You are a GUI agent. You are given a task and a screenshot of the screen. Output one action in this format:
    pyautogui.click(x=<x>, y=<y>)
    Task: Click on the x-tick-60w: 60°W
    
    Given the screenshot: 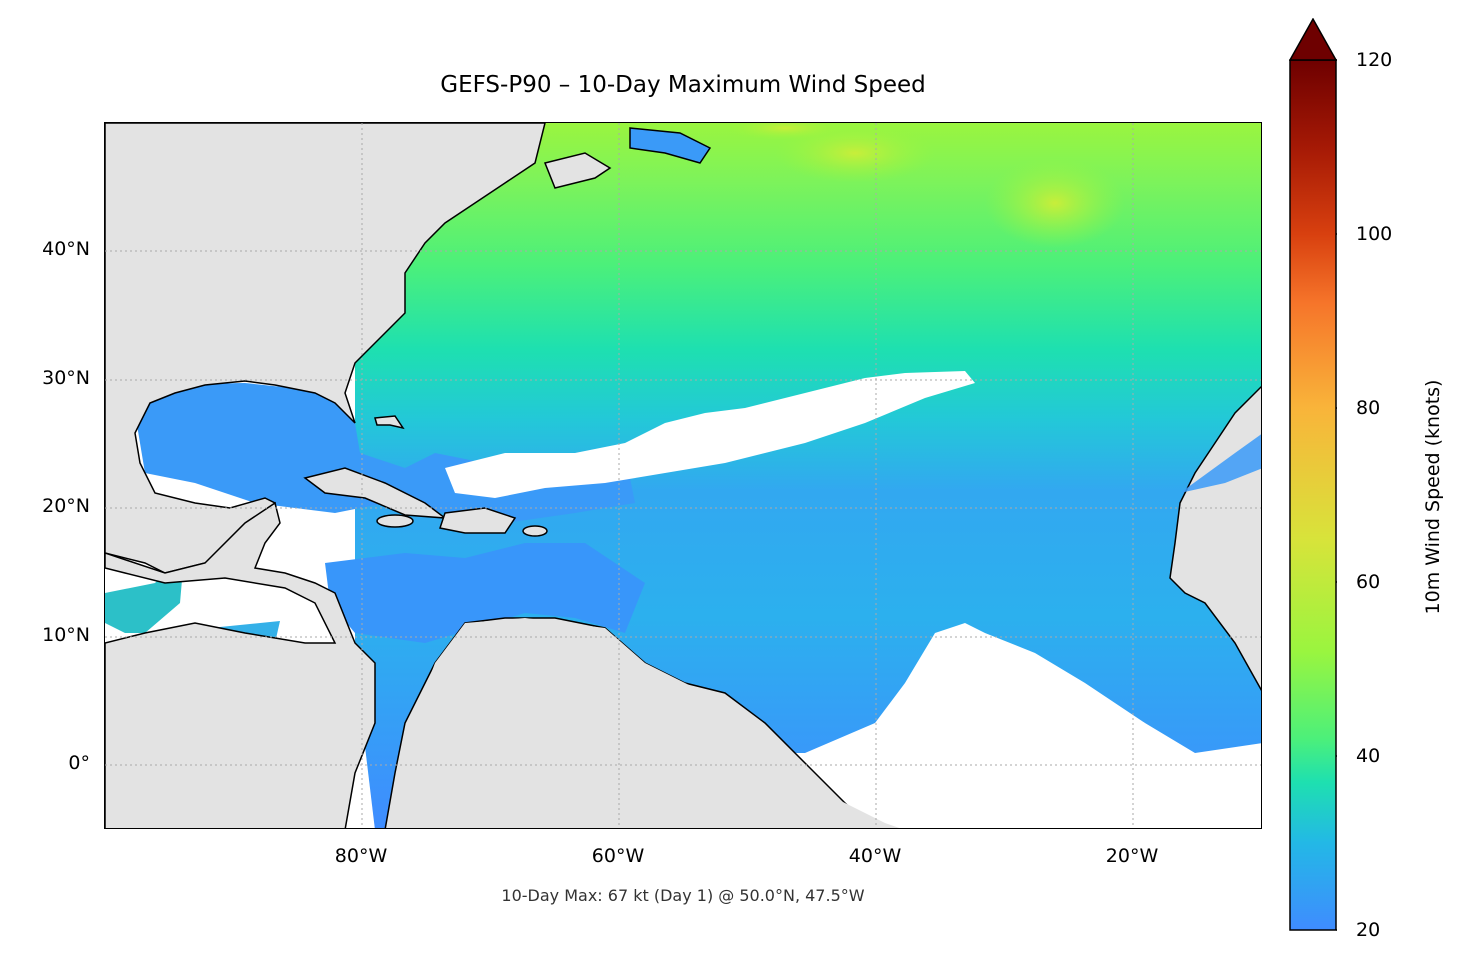 What is the action you would take?
    pyautogui.click(x=618, y=856)
    